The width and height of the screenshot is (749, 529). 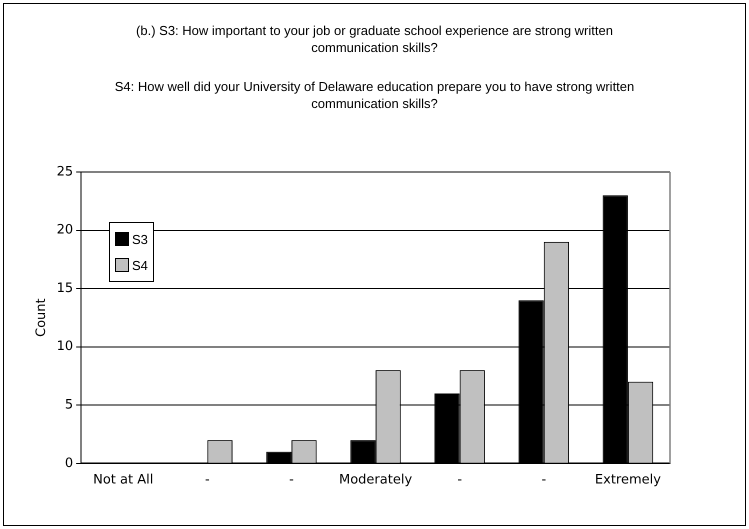 What do you see at coordinates (65, 288) in the screenshot?
I see `y-tick-label: 15` at bounding box center [65, 288].